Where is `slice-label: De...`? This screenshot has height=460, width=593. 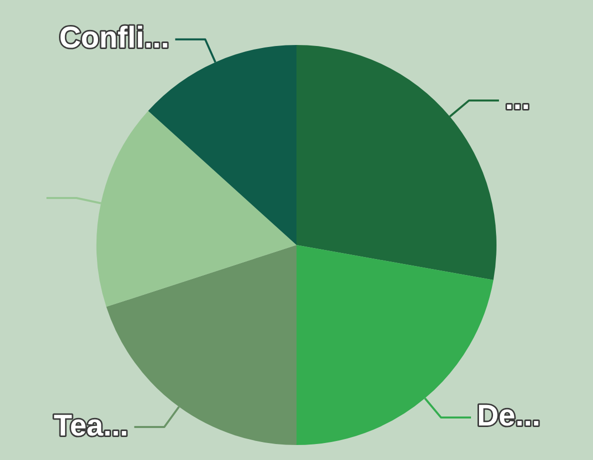 slice-label: De... is located at coordinates (508, 416).